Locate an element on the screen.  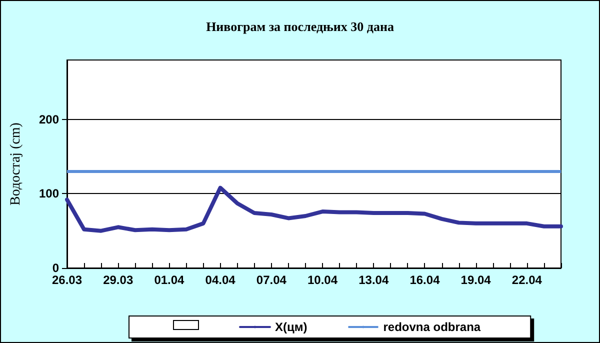
y-tick-label: 200 is located at coordinates (49, 119).